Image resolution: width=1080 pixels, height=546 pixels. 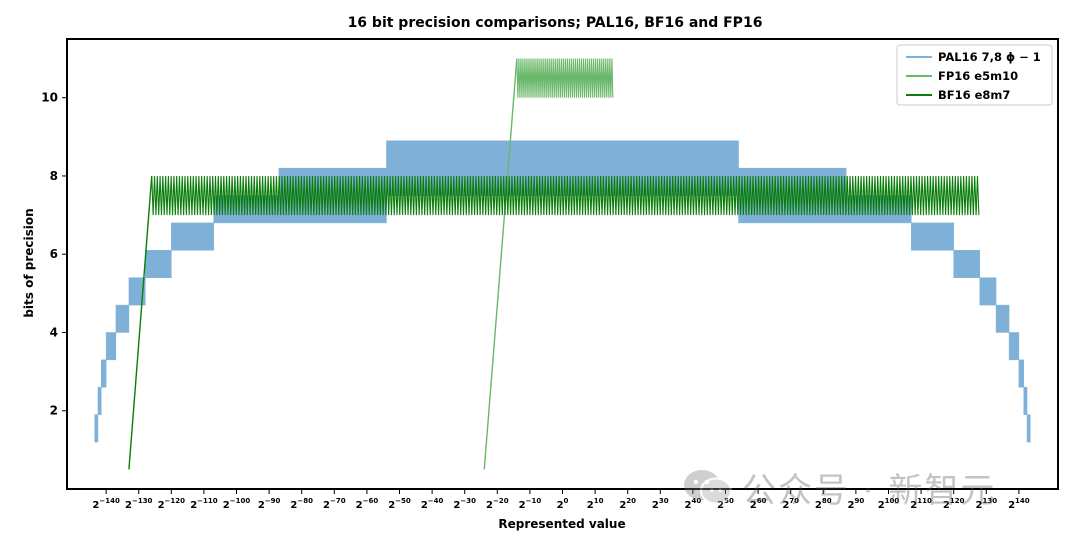 I want to click on y-tick-label: 10, so click(x=49, y=98).